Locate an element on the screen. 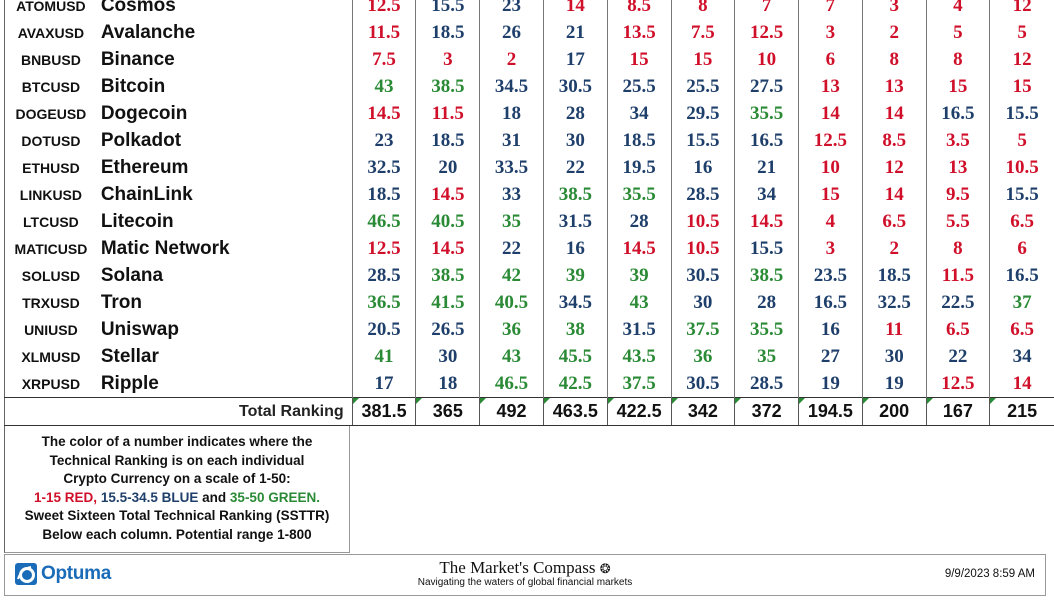 The width and height of the screenshot is (1054, 600). compass-rose-icon: ❂ is located at coordinates (605, 568).